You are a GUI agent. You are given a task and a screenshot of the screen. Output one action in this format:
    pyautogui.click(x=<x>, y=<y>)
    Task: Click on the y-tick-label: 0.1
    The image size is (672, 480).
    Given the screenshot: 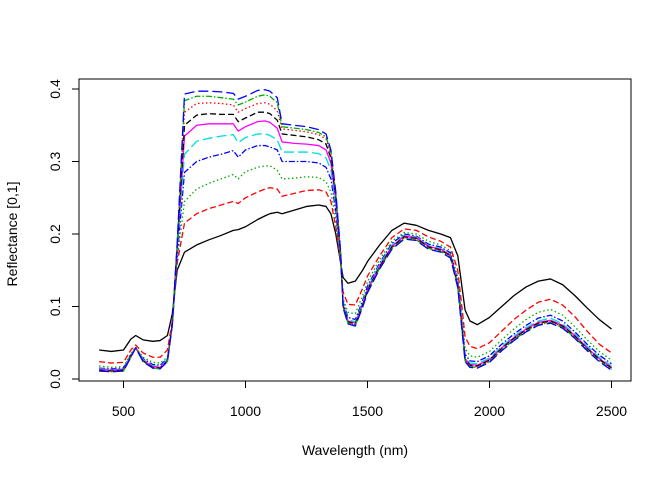 What is the action you would take?
    pyautogui.click(x=55, y=307)
    